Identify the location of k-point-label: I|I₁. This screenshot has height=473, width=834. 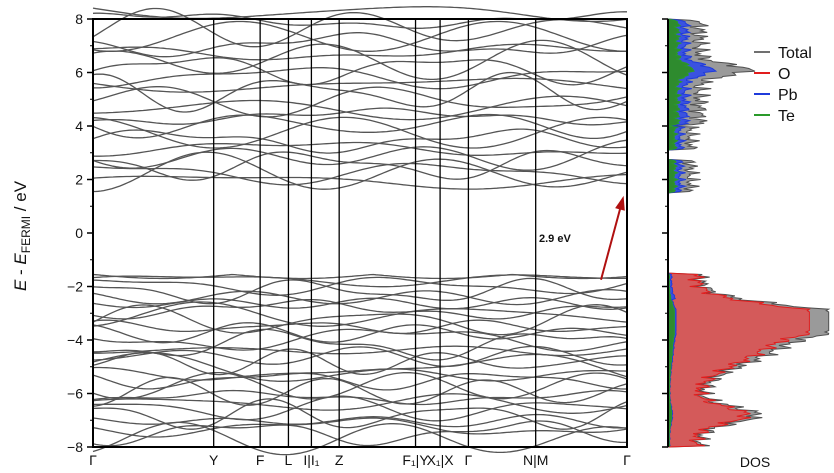
(311, 460).